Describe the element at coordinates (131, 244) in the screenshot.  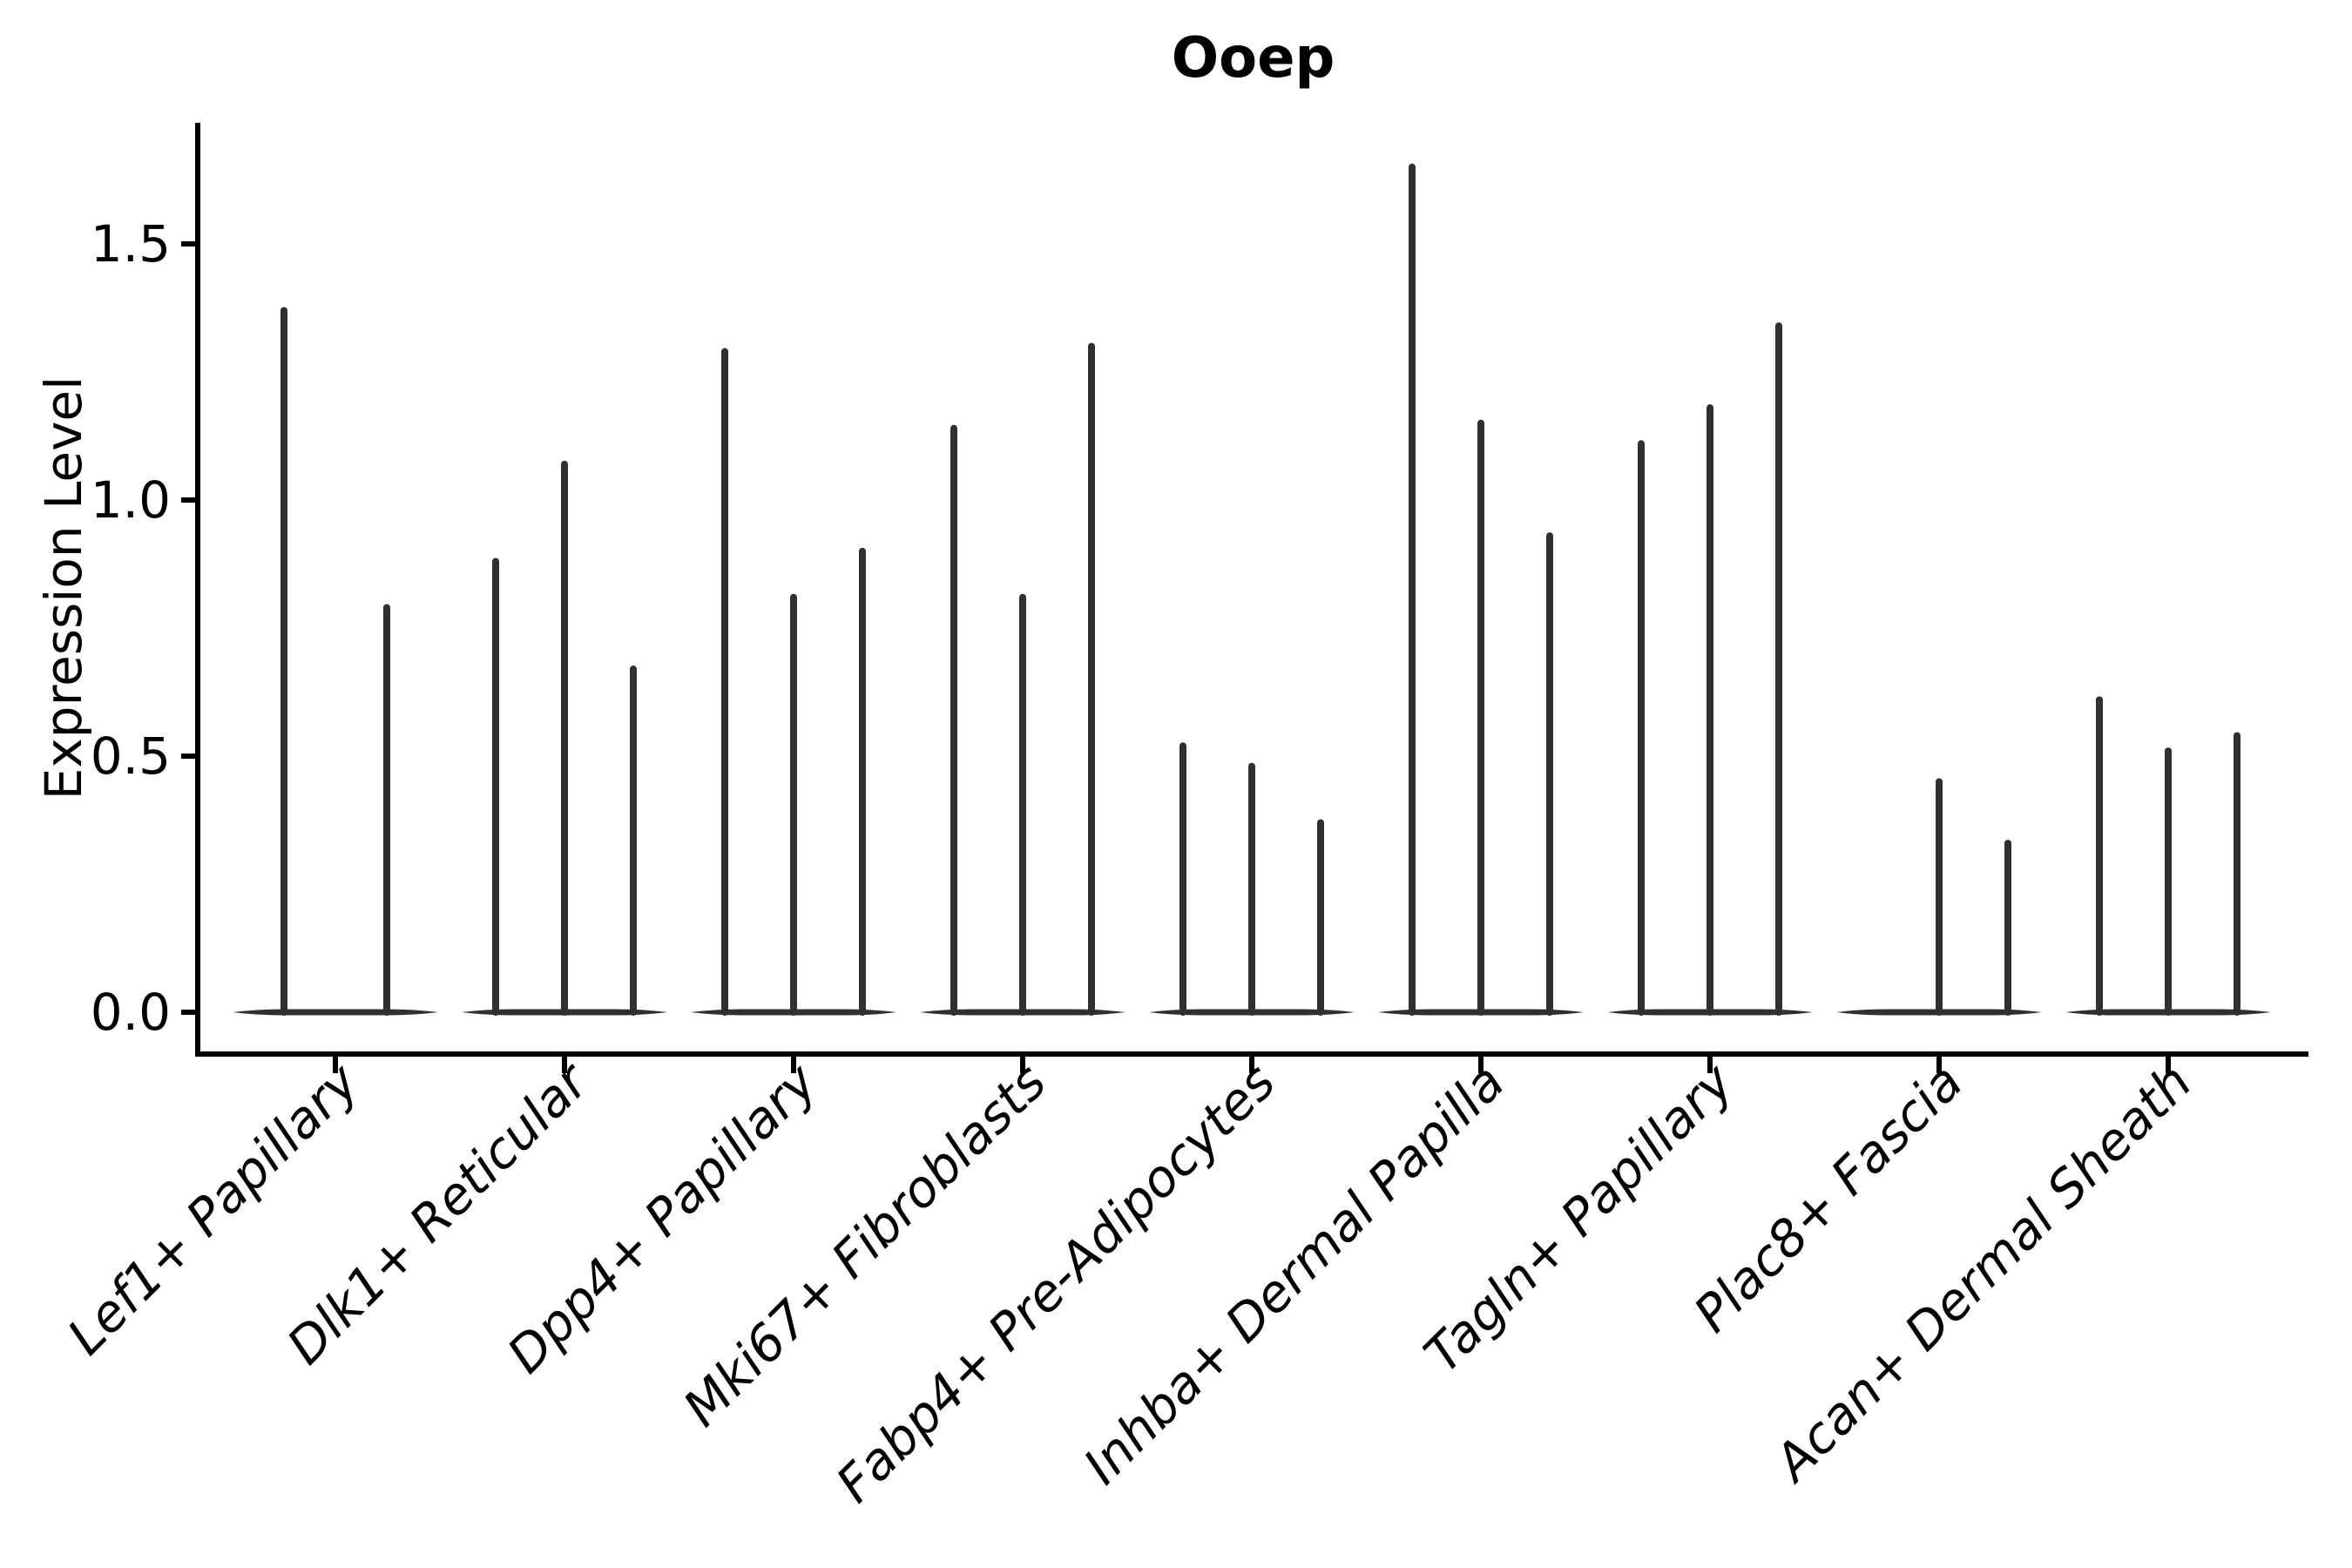
I see `y-tick-label: 1.5` at that location.